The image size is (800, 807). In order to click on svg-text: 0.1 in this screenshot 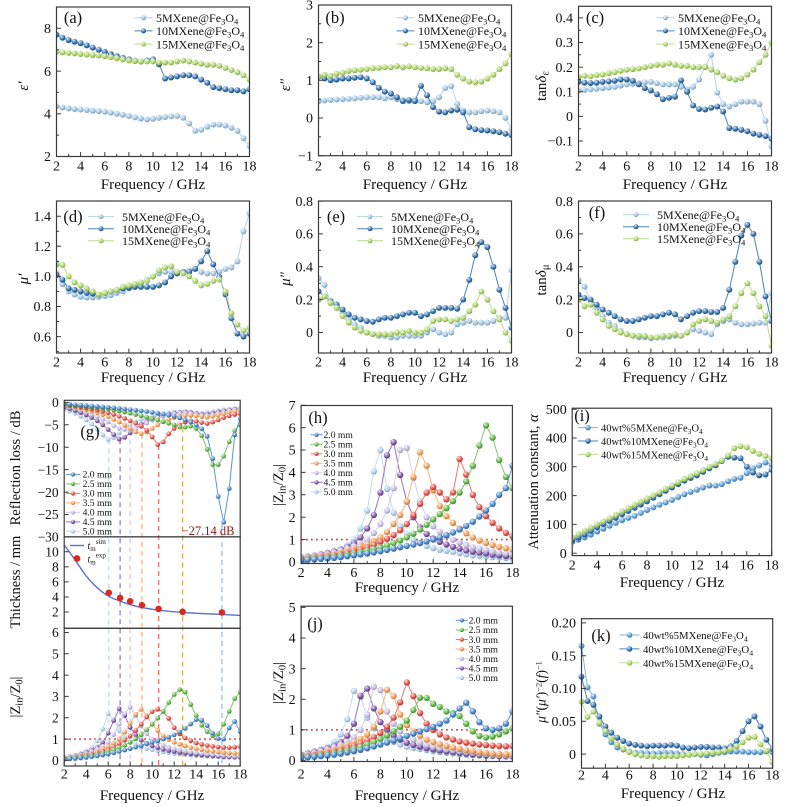, I will do `click(565, 93)`.